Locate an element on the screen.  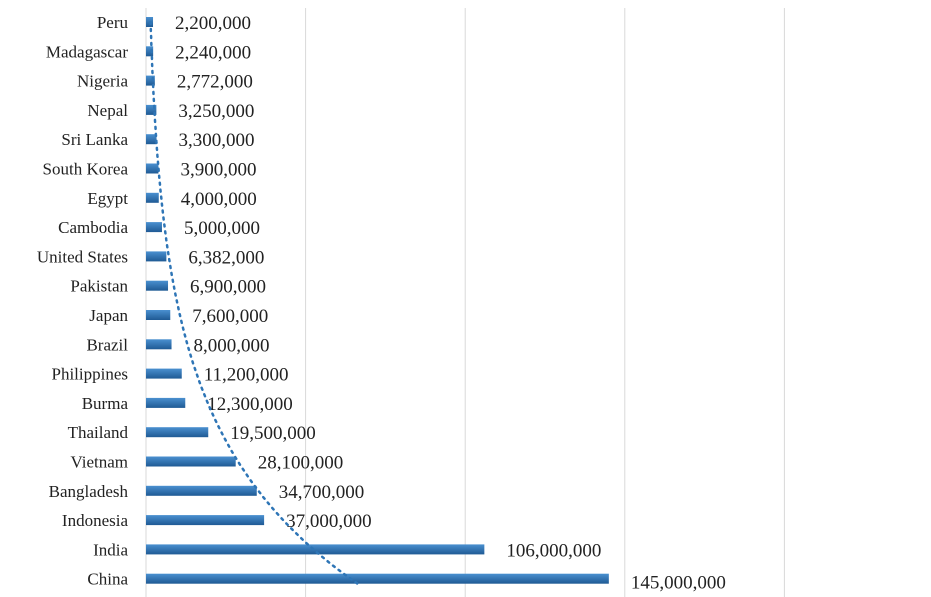
value-label-bangladesh: 34,700,000 is located at coordinates (322, 492).